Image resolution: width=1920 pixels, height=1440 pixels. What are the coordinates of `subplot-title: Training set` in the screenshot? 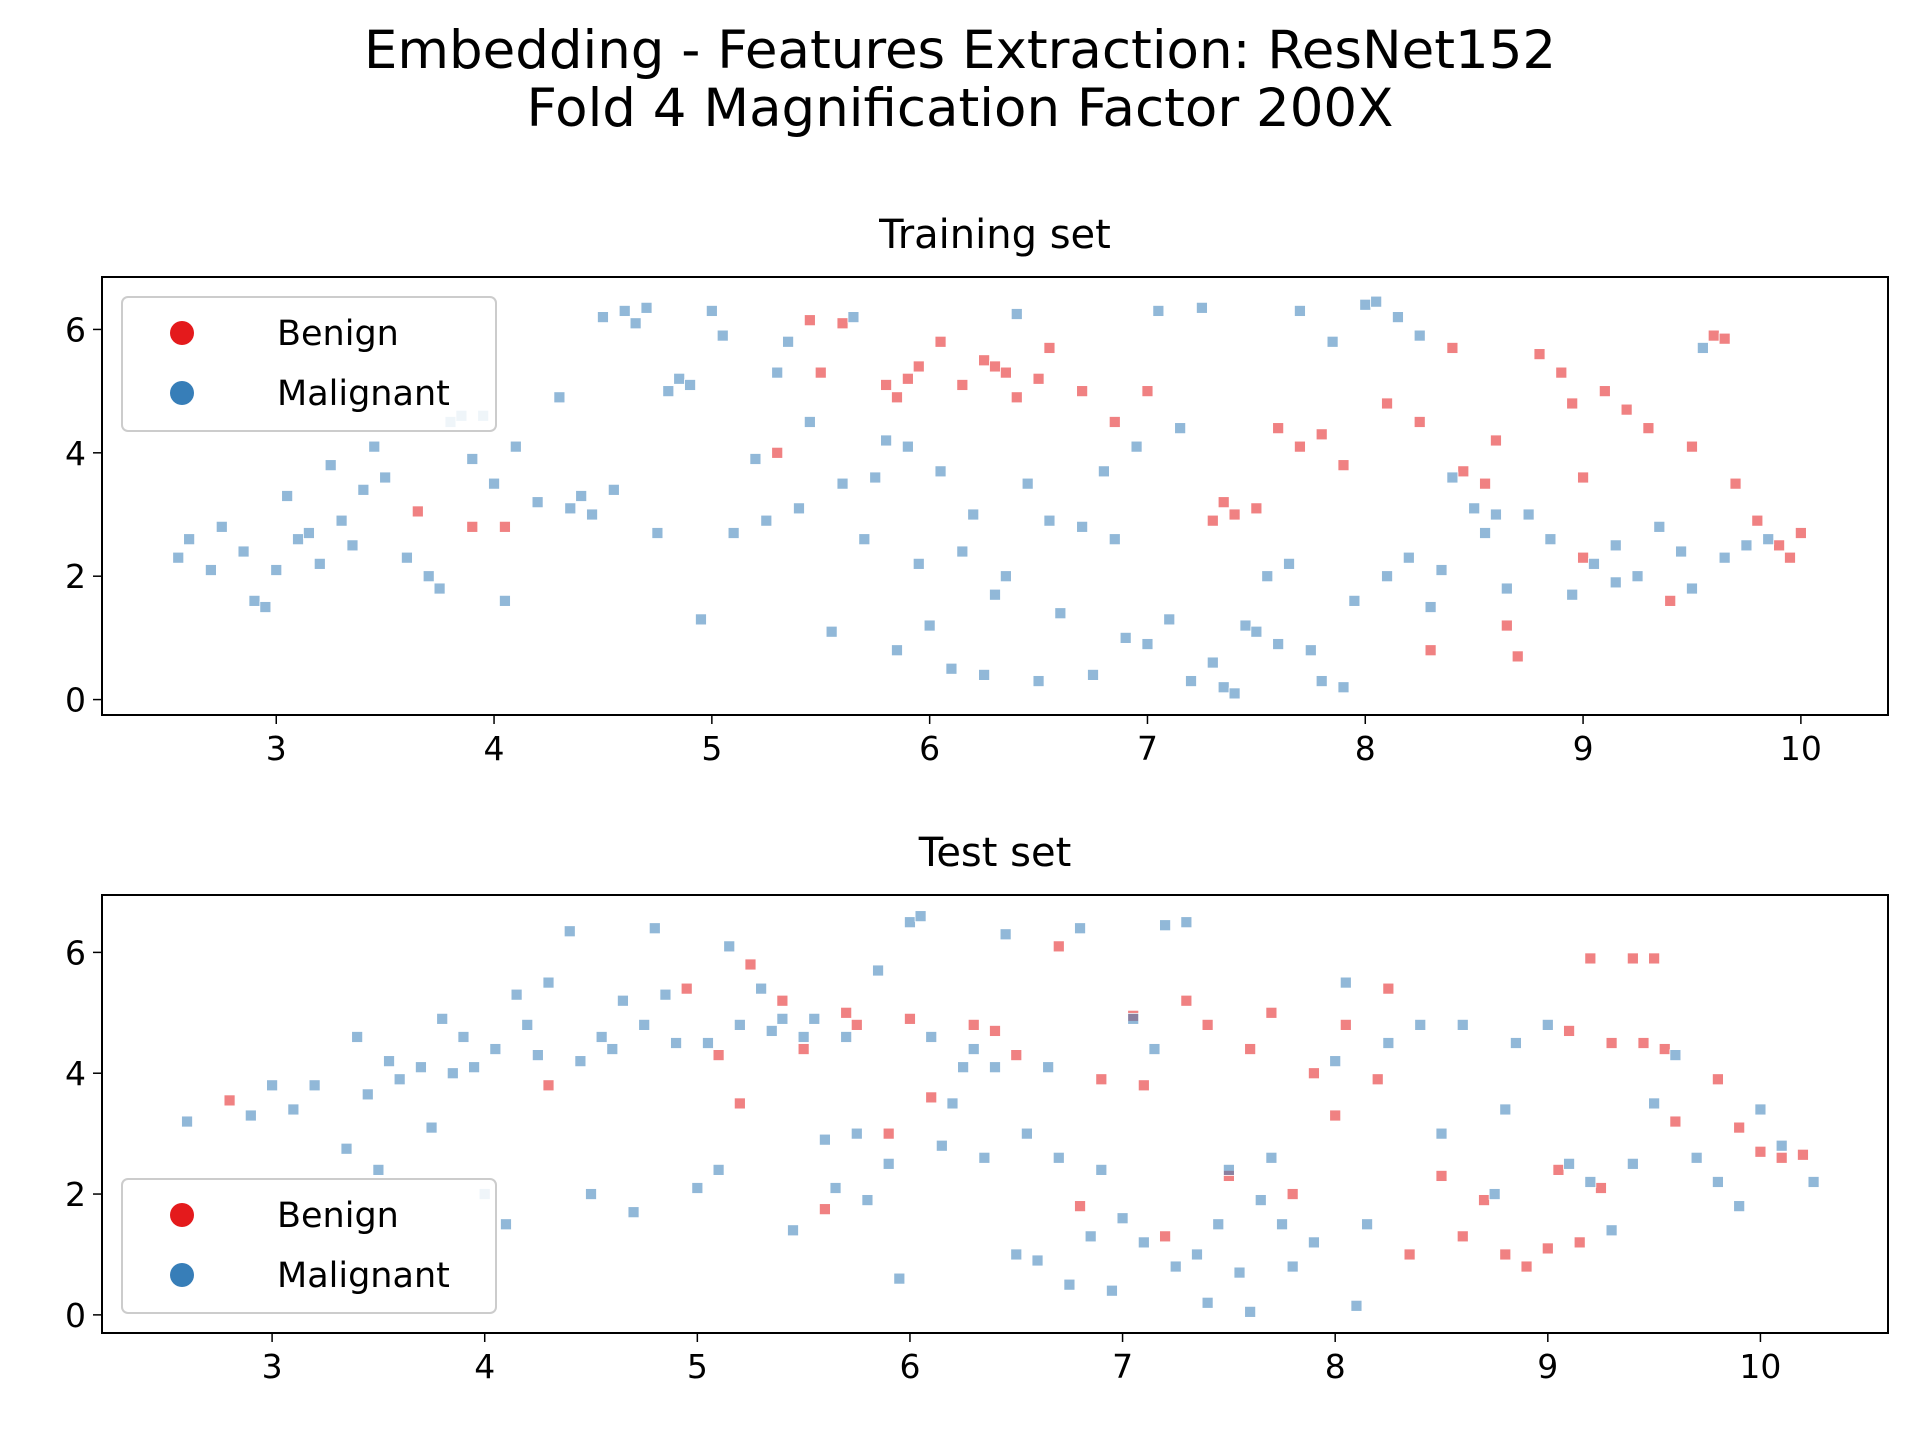 It's located at (994, 235).